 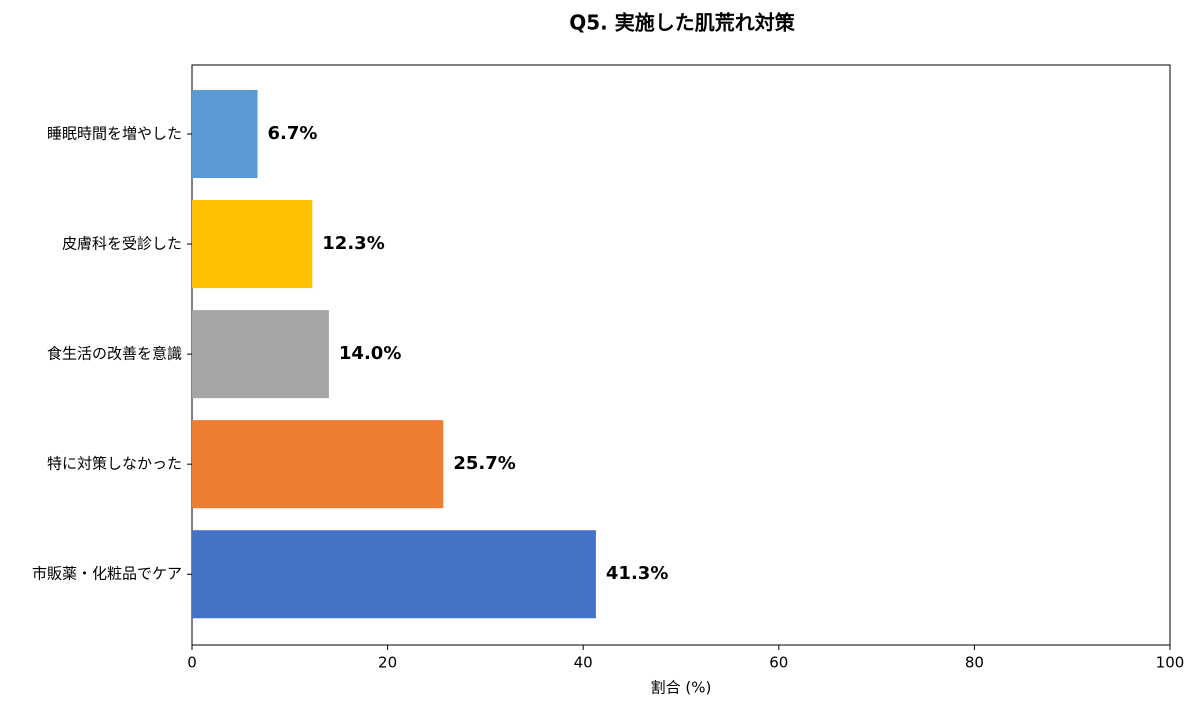 What do you see at coordinates (484, 463) in the screenshot?
I see `value-label: 25.7%` at bounding box center [484, 463].